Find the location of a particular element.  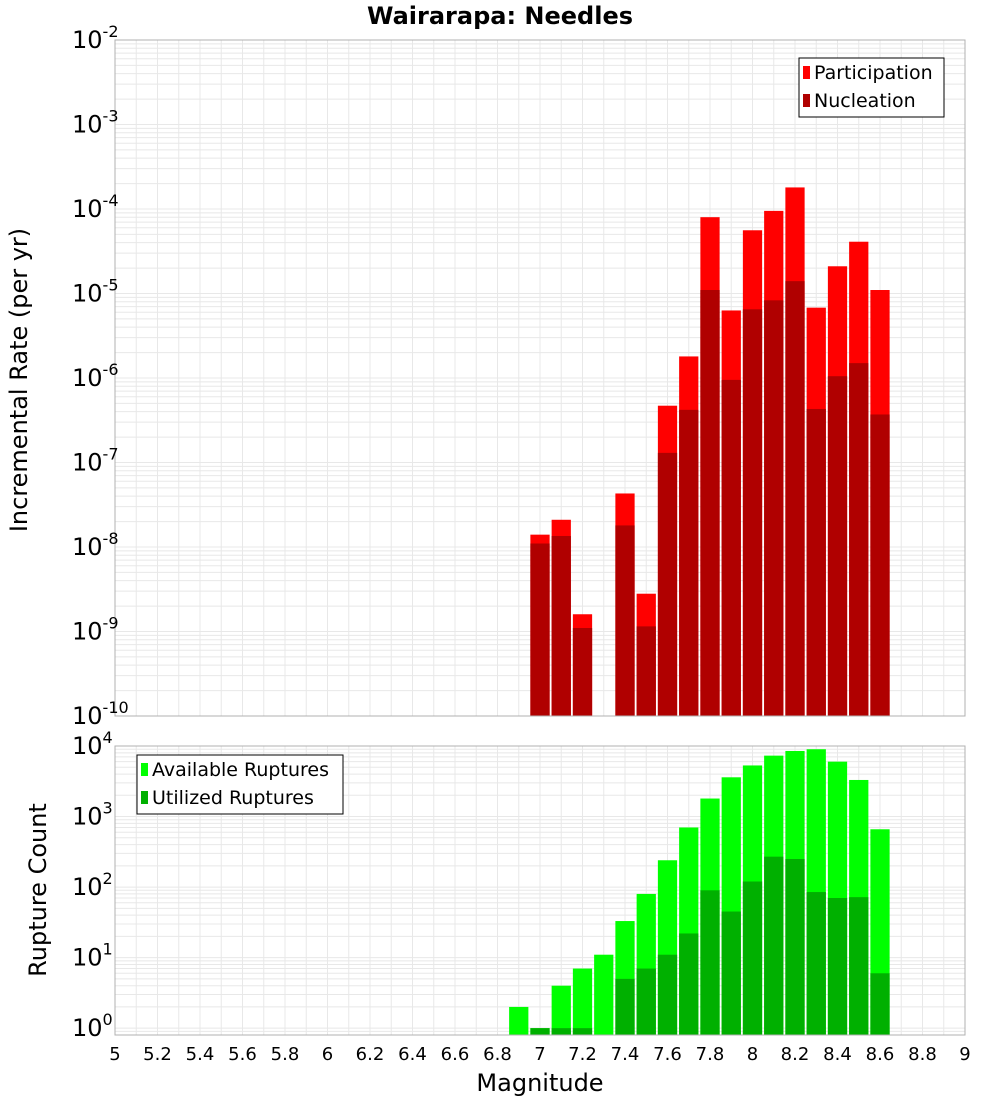

x-tick-label: 7 is located at coordinates (539, 1054).